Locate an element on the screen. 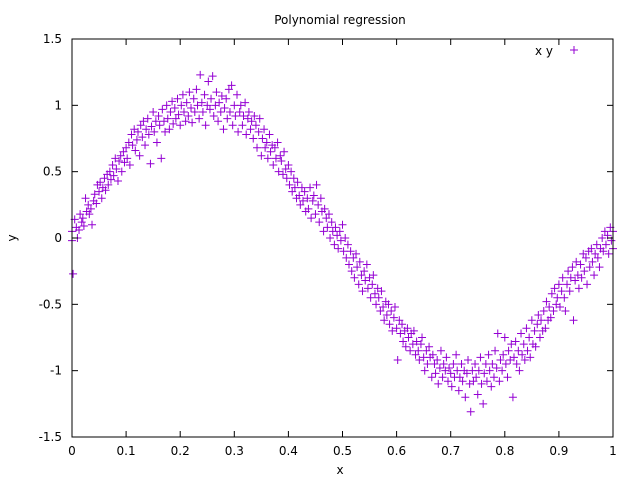 This screenshot has width=640, height=484. y-tick-label: 1 is located at coordinates (58, 105).